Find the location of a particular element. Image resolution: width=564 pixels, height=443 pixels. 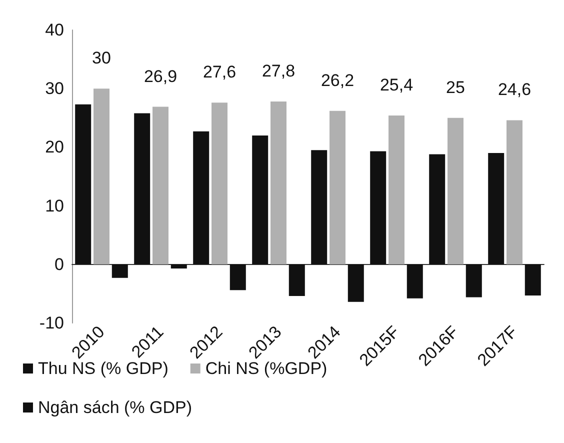

y-tick-label: 0 is located at coordinates (59, 264).